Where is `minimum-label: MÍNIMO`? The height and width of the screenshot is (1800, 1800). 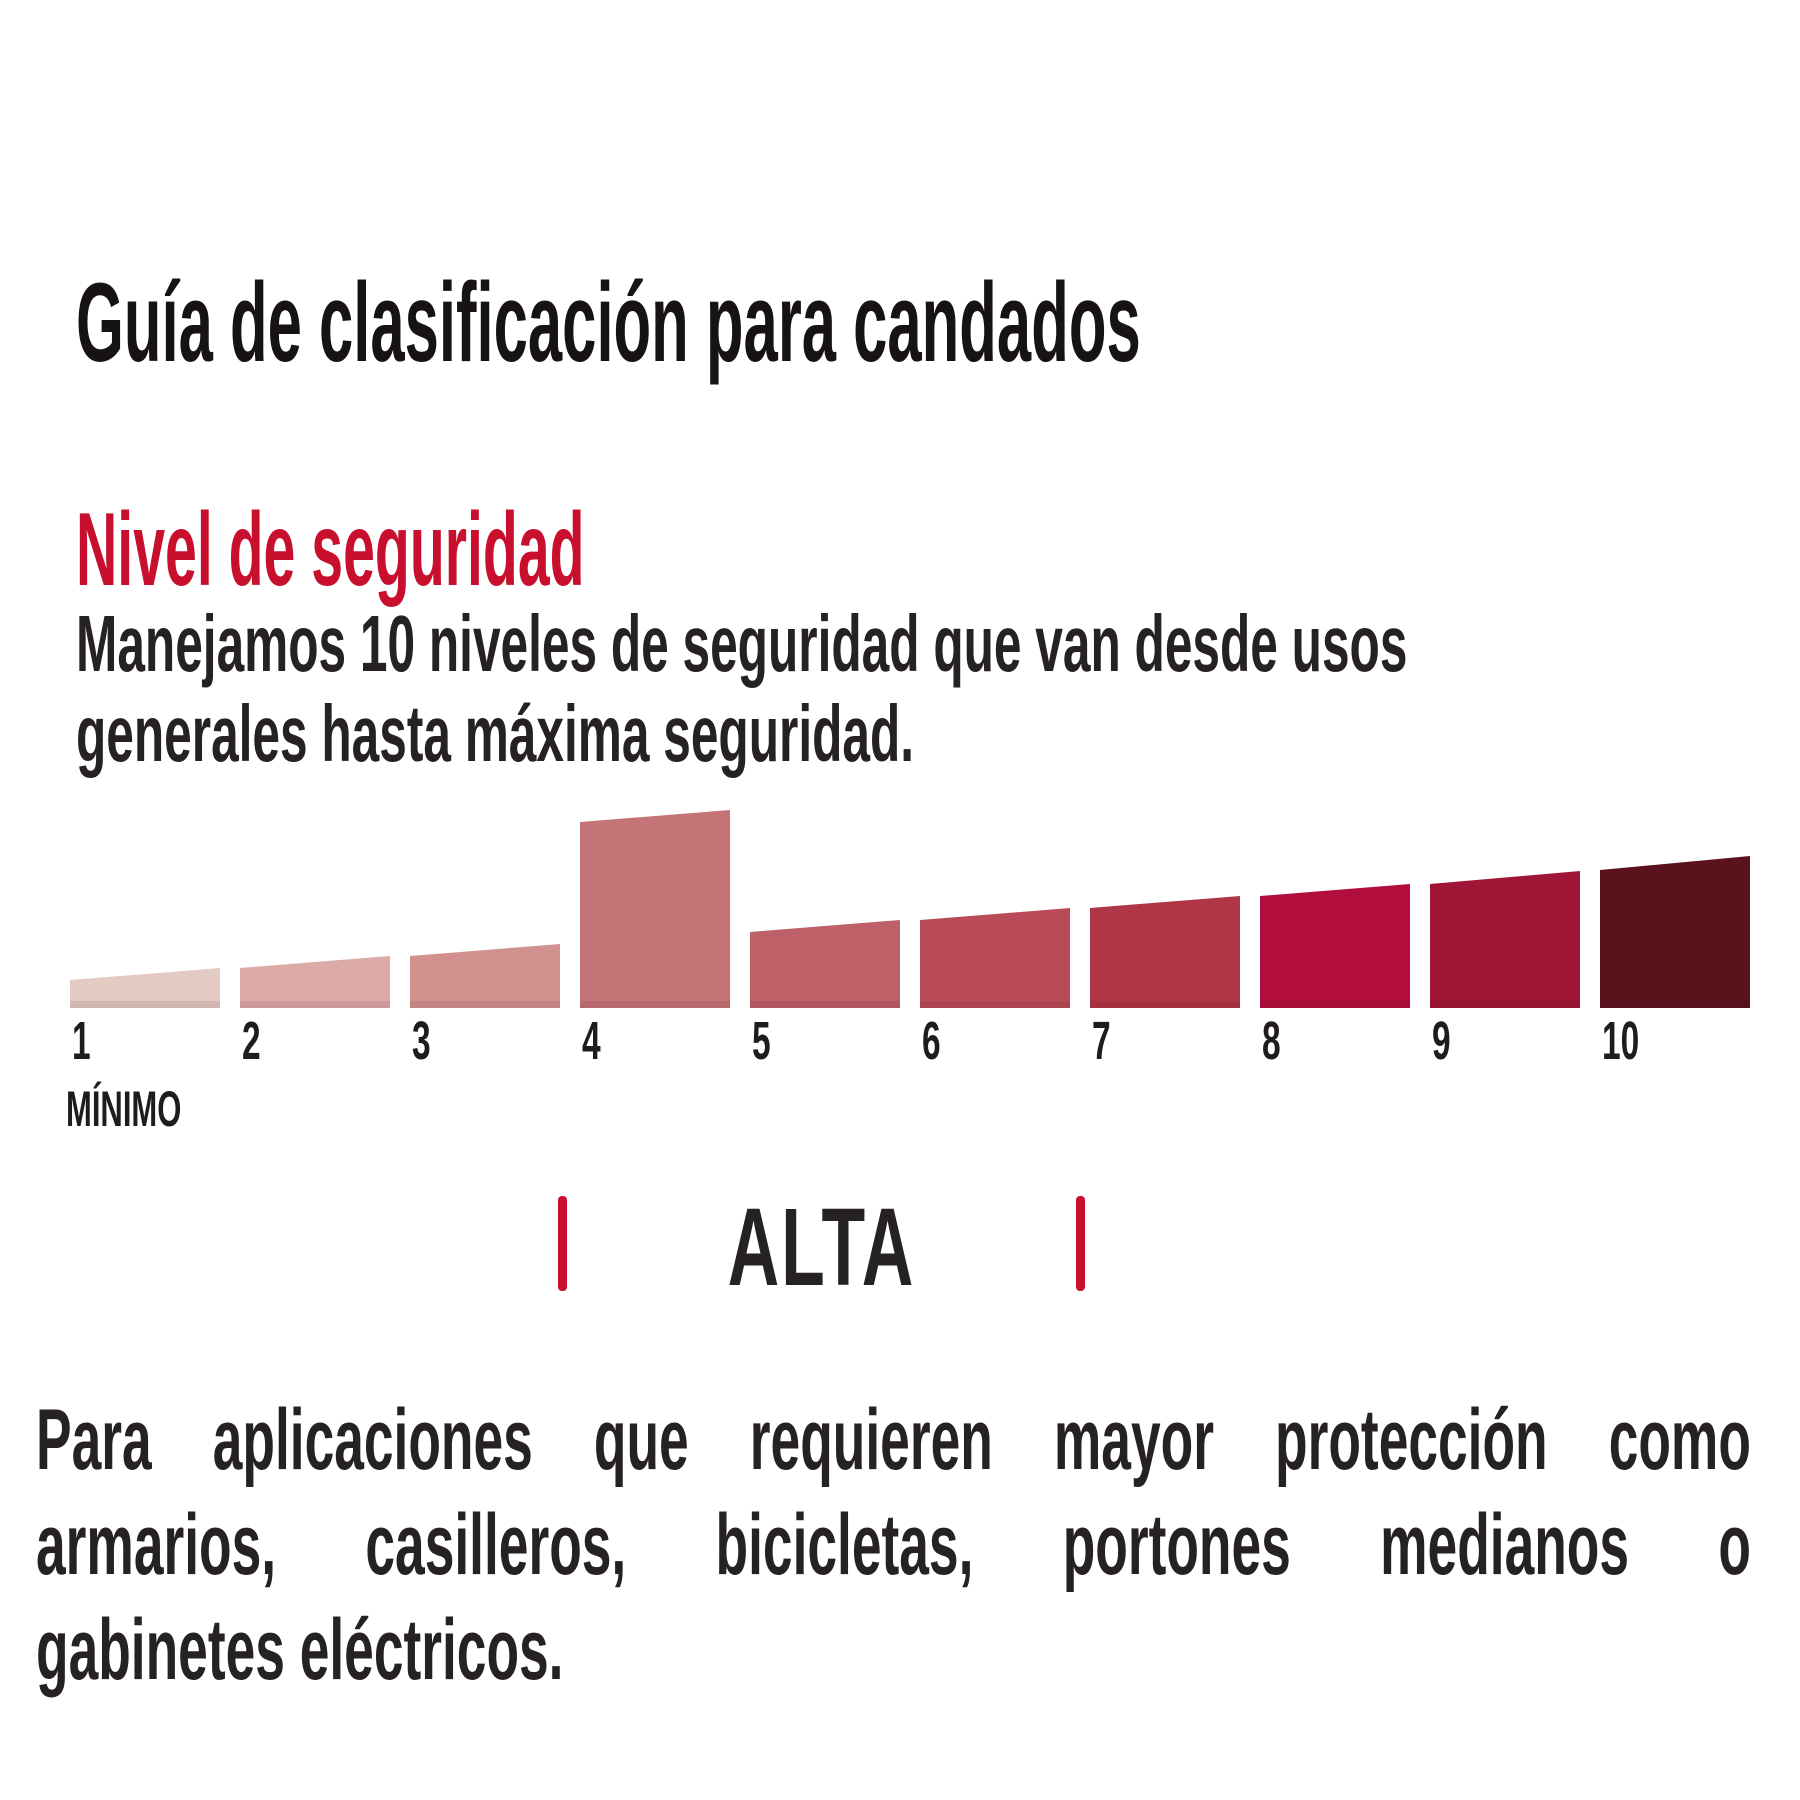 minimum-label: MÍNIMO is located at coordinates (124, 1109).